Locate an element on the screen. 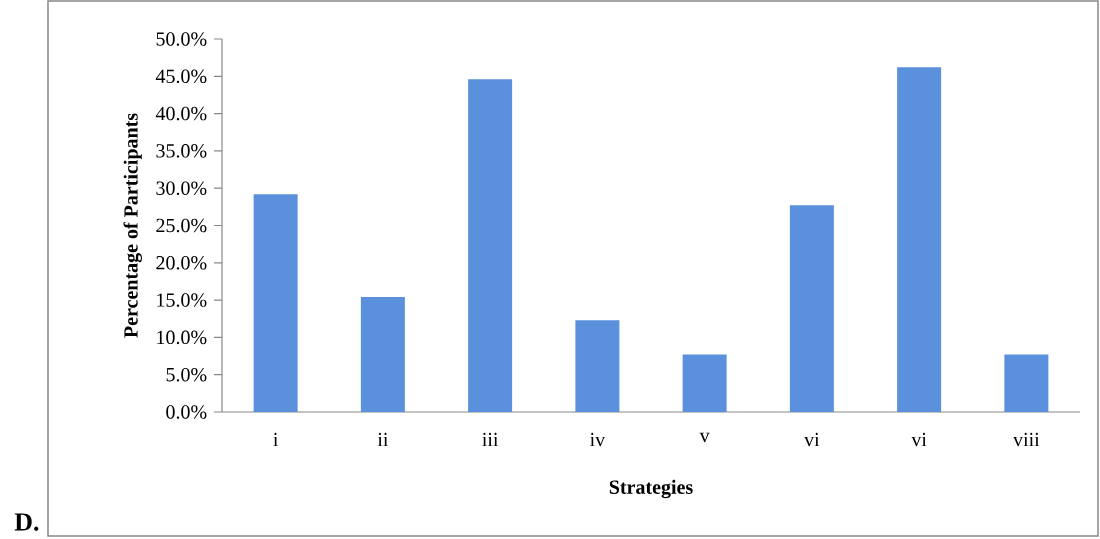 The height and width of the screenshot is (539, 1100). y-tick-label: 5.0% is located at coordinates (186, 374).